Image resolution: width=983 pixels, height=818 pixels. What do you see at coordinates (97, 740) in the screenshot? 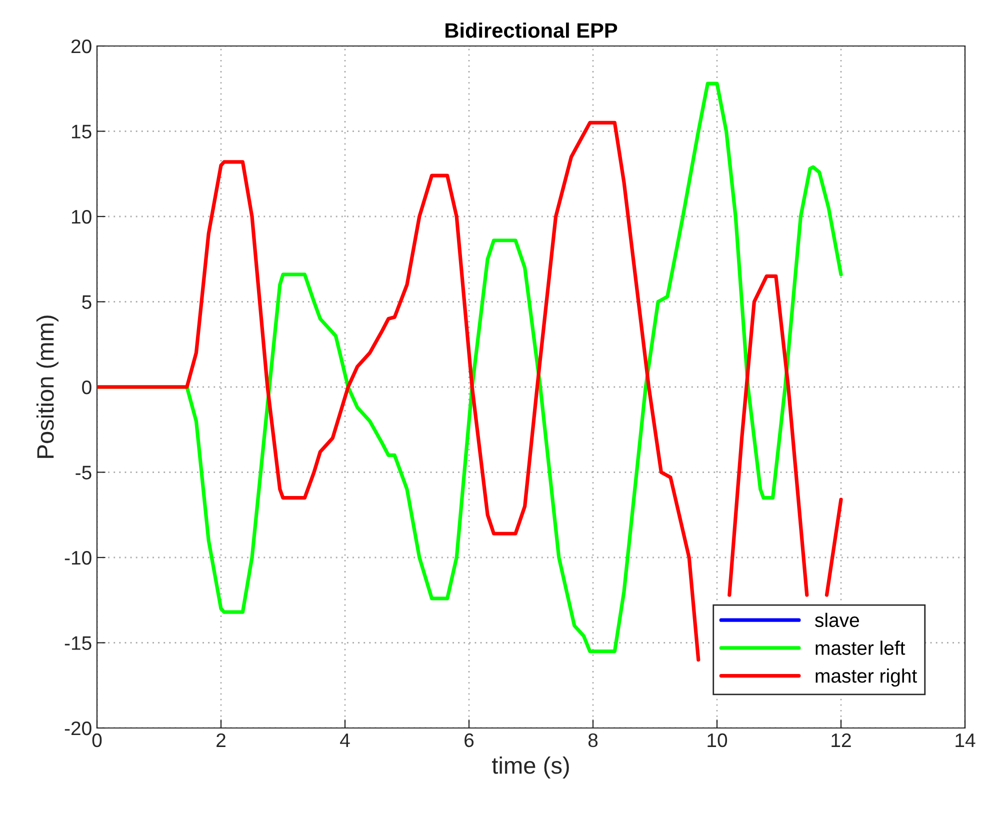
I see `x-tick-label: 0` at bounding box center [97, 740].